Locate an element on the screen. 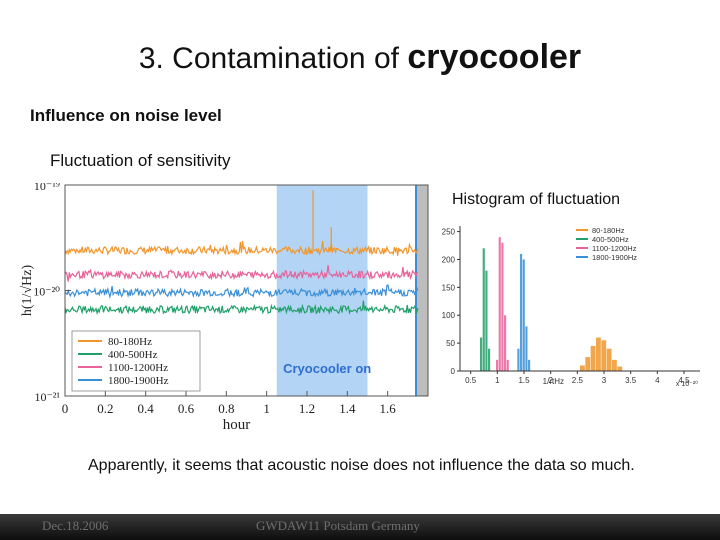 This screenshot has height=540, width=720. x-tick-label: 0.4 is located at coordinates (146, 408).